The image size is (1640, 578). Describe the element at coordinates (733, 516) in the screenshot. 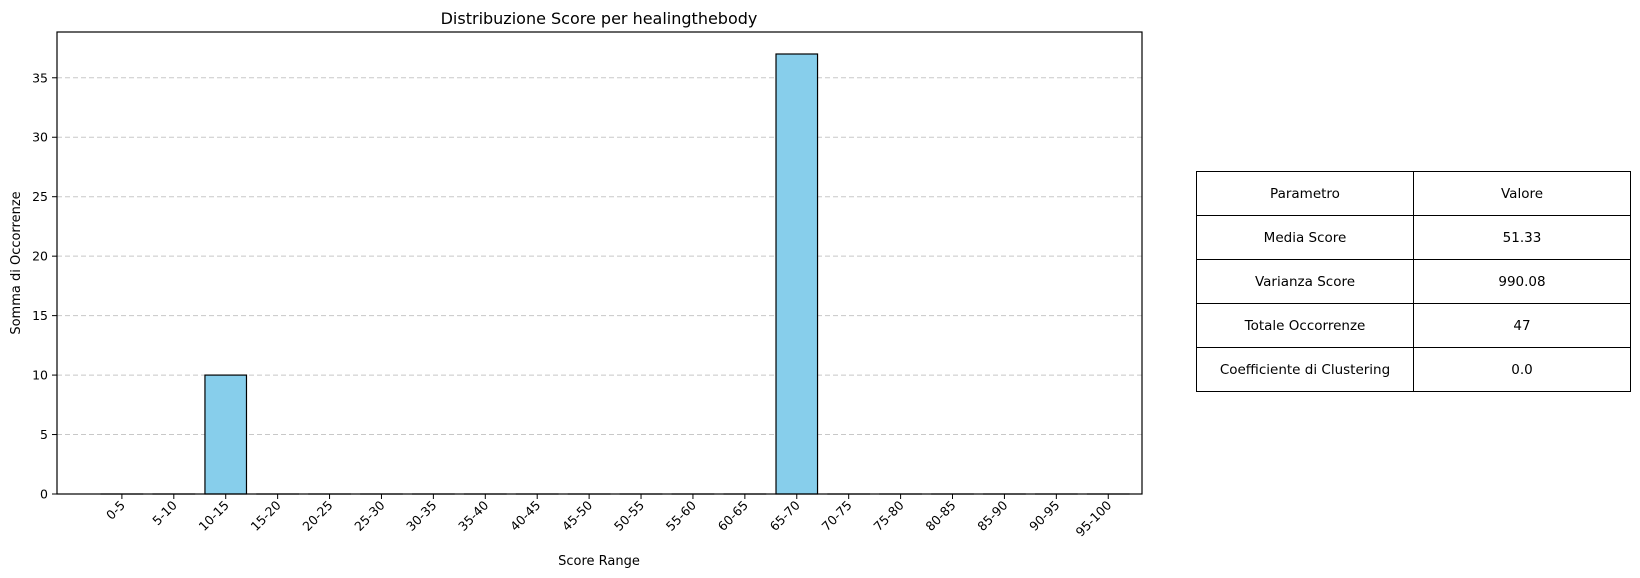

I see `x-tick-label: 60-65` at that location.